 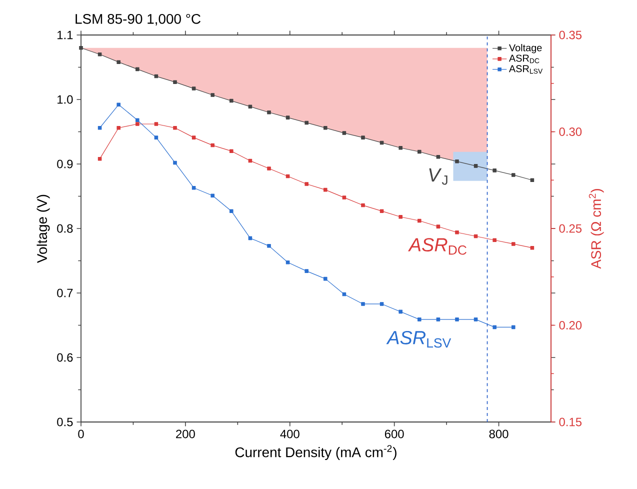 I want to click on y-tick-label: 0.8, so click(x=65, y=228).